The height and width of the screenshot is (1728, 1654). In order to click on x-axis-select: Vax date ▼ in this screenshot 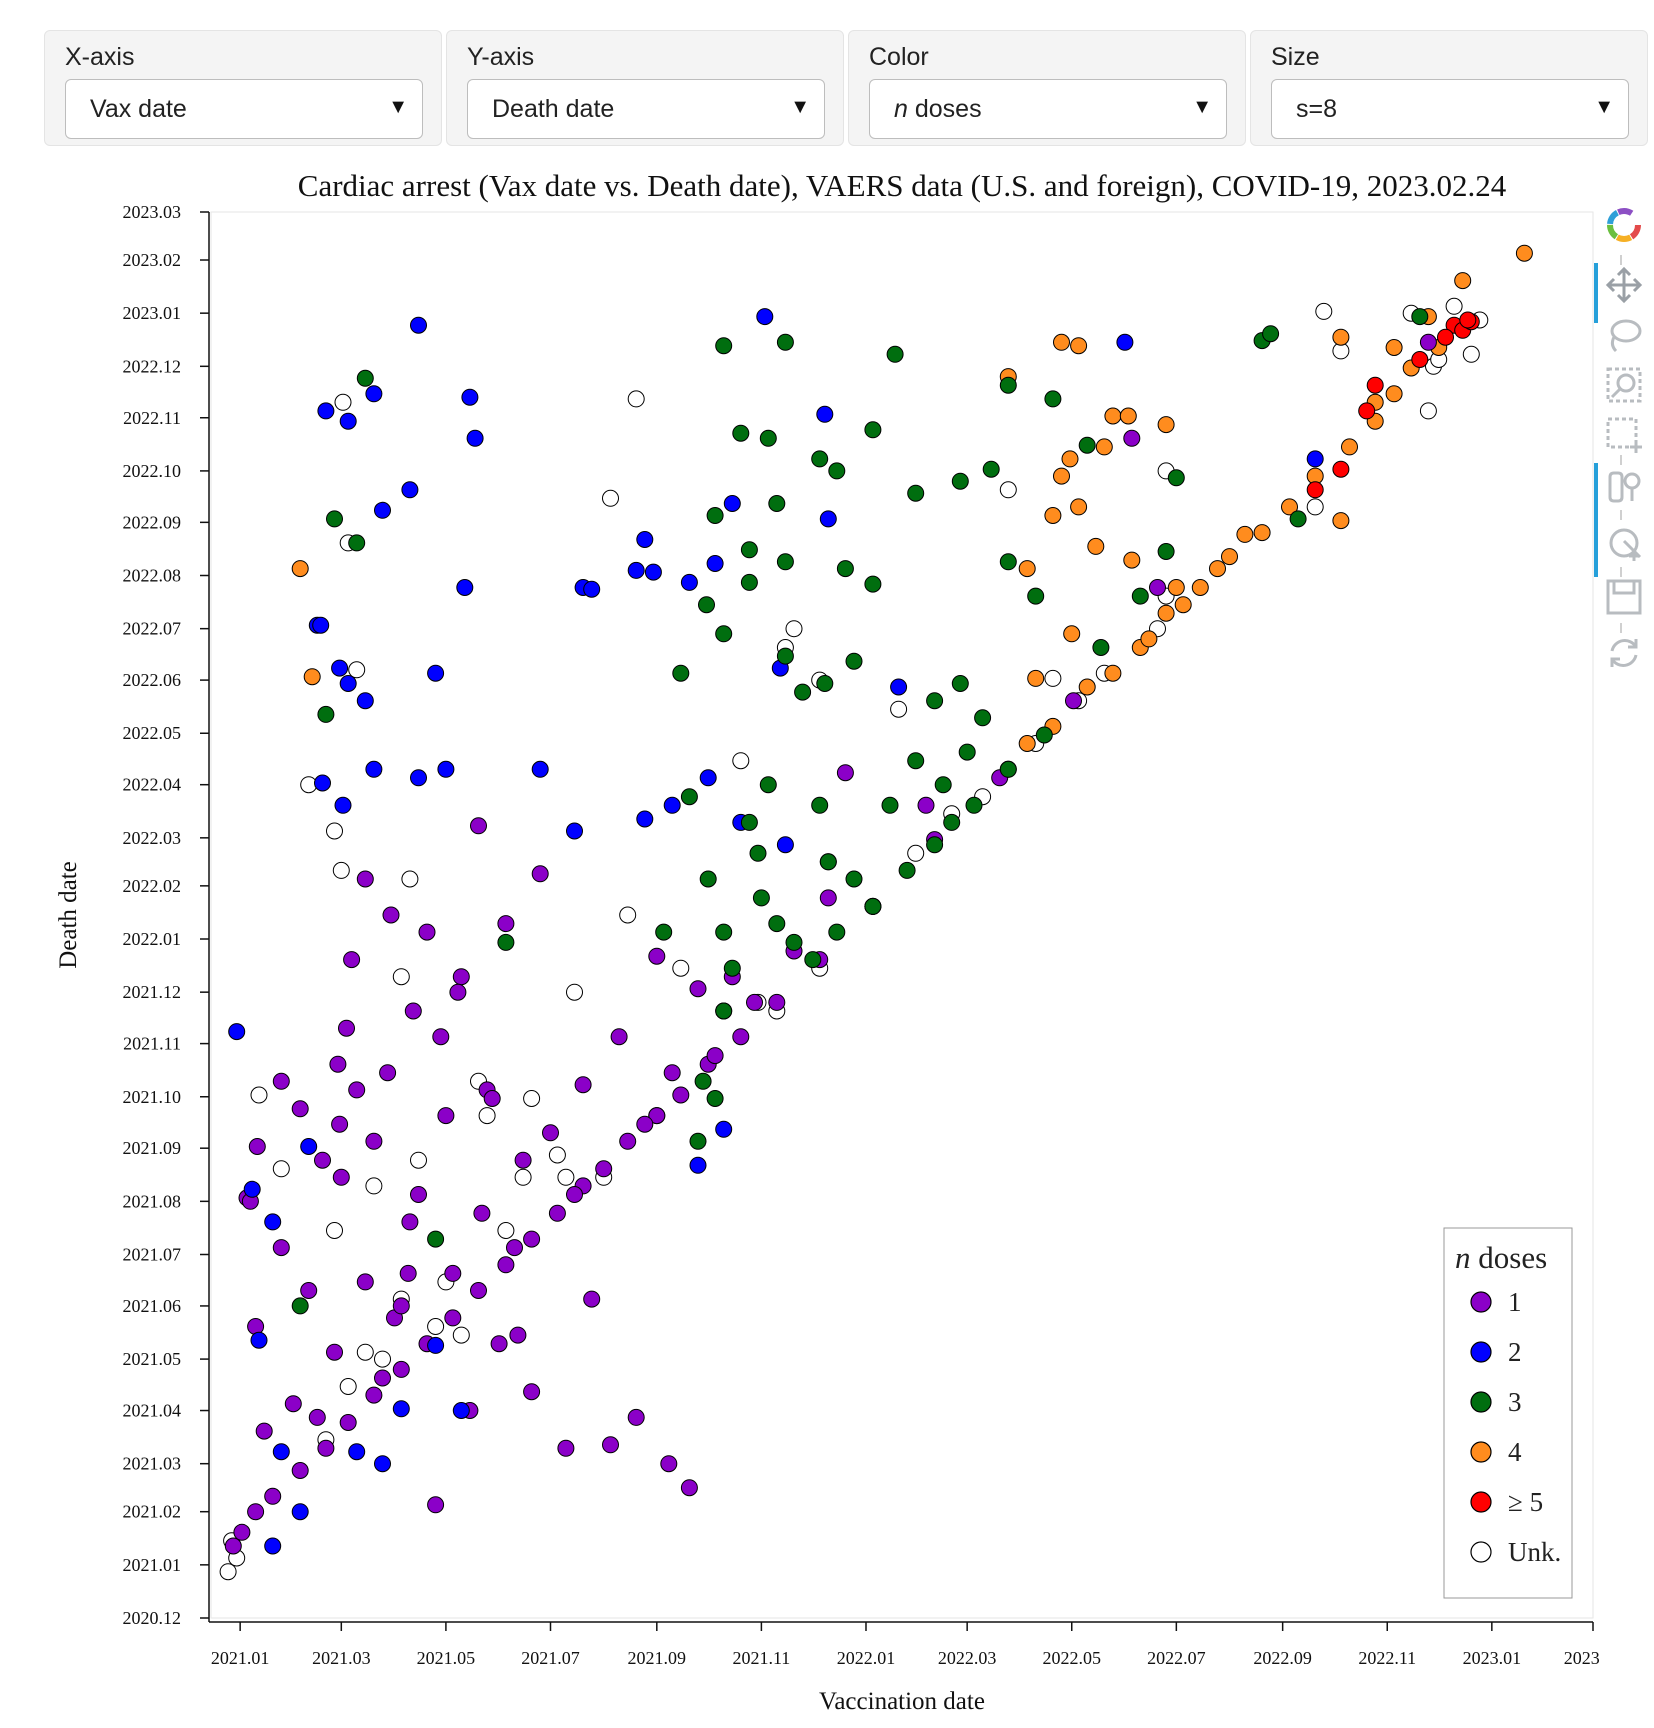, I will do `click(244, 109)`.